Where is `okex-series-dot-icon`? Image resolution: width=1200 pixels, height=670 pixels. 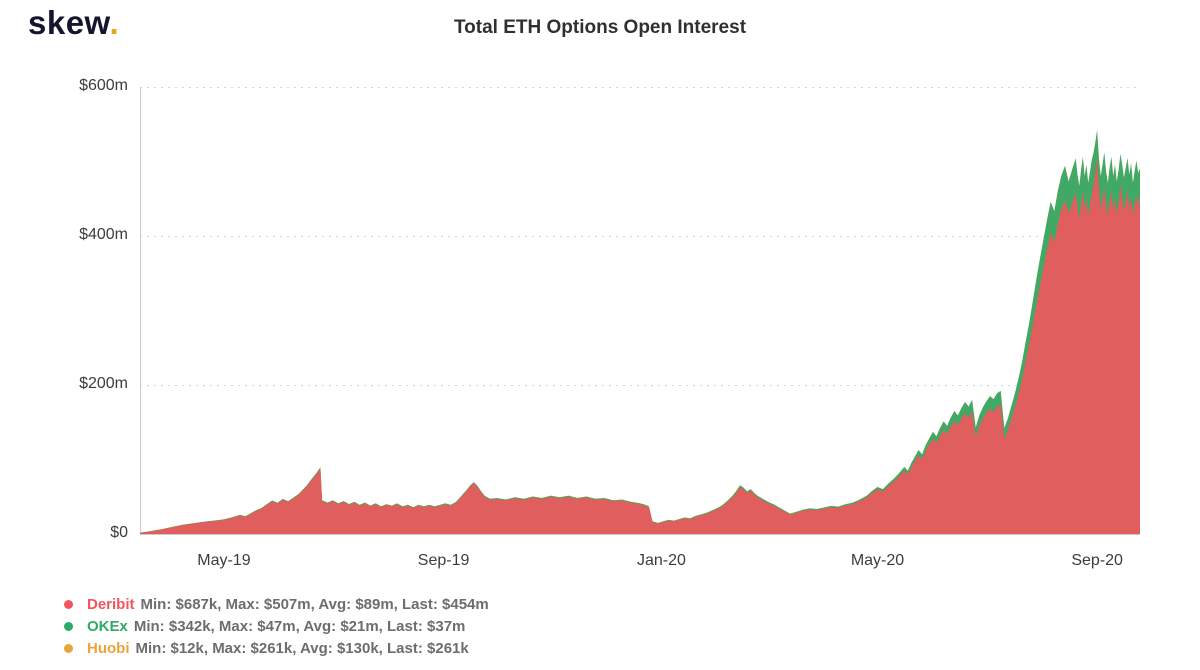 okex-series-dot-icon is located at coordinates (68, 626).